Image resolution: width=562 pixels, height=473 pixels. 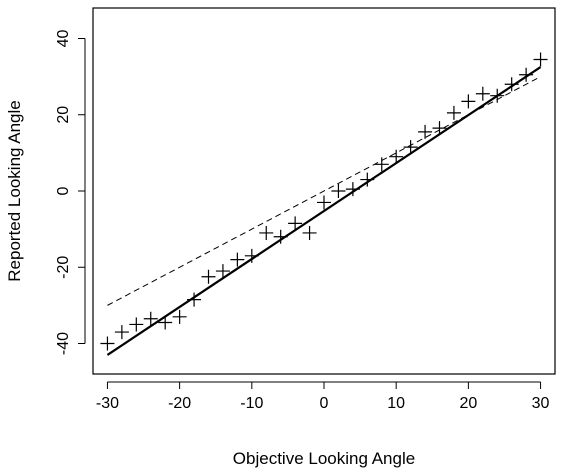 What do you see at coordinates (468, 403) in the screenshot?
I see `x-tick-label: 20` at bounding box center [468, 403].